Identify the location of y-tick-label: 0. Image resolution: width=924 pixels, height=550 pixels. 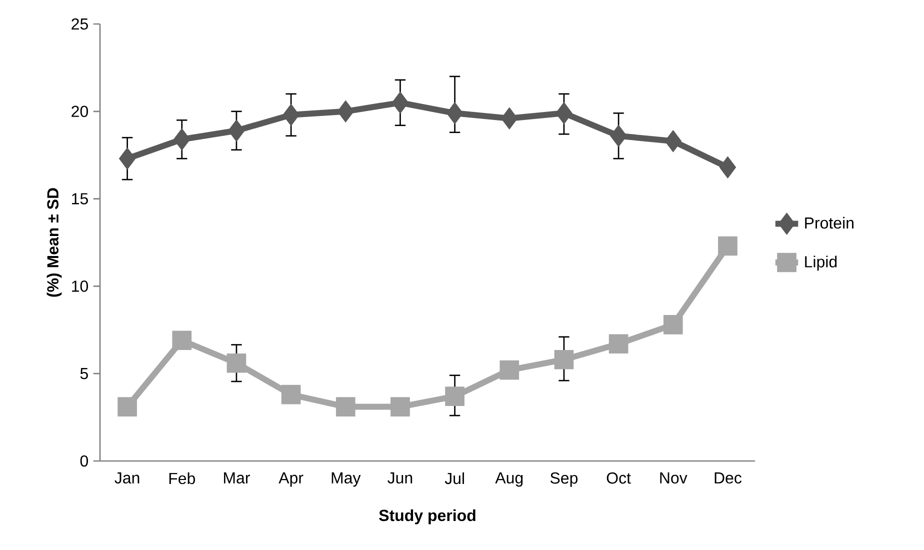
(84, 461).